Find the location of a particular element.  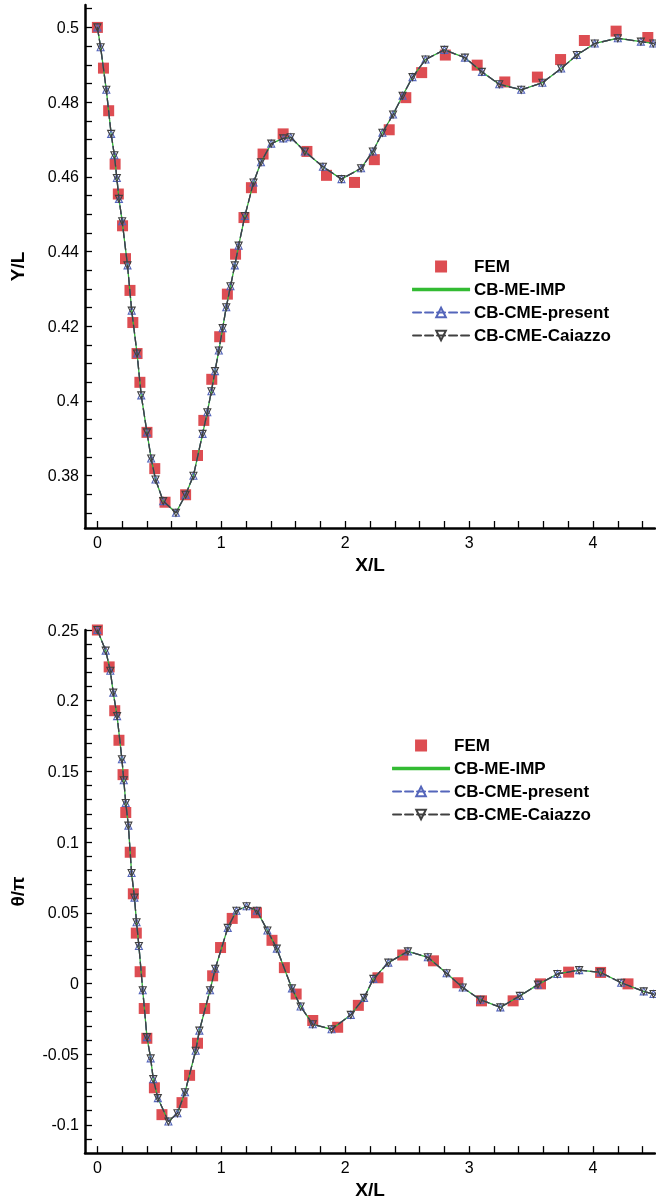

y-tick-label: 0.15 is located at coordinates (63, 771).